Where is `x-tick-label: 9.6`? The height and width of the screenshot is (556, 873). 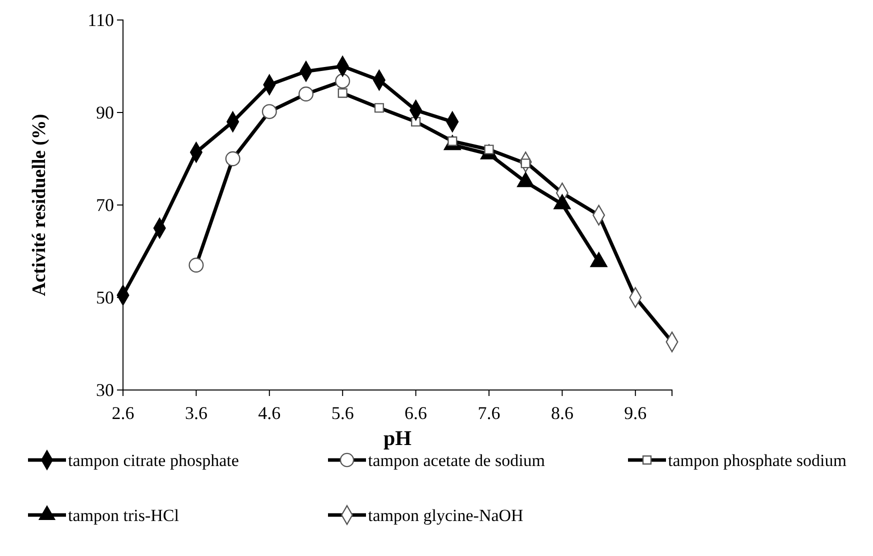
x-tick-label: 9.6 is located at coordinates (635, 412).